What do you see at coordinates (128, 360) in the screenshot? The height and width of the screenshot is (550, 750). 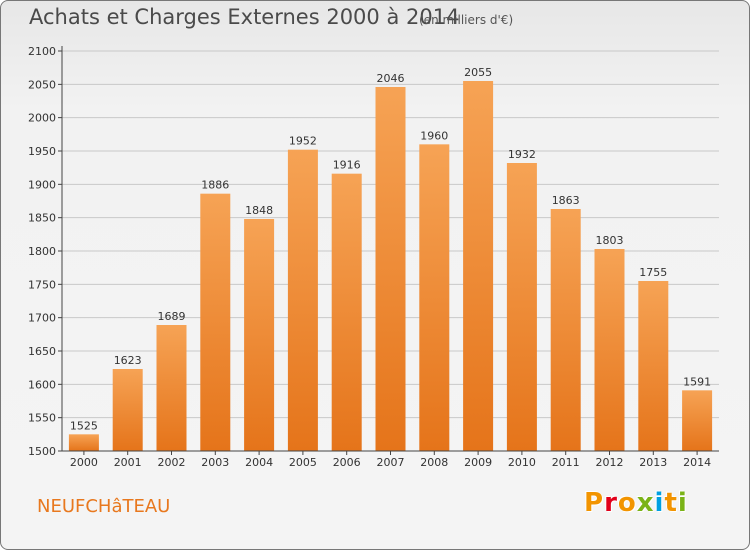 I see `data-label: 1623` at bounding box center [128, 360].